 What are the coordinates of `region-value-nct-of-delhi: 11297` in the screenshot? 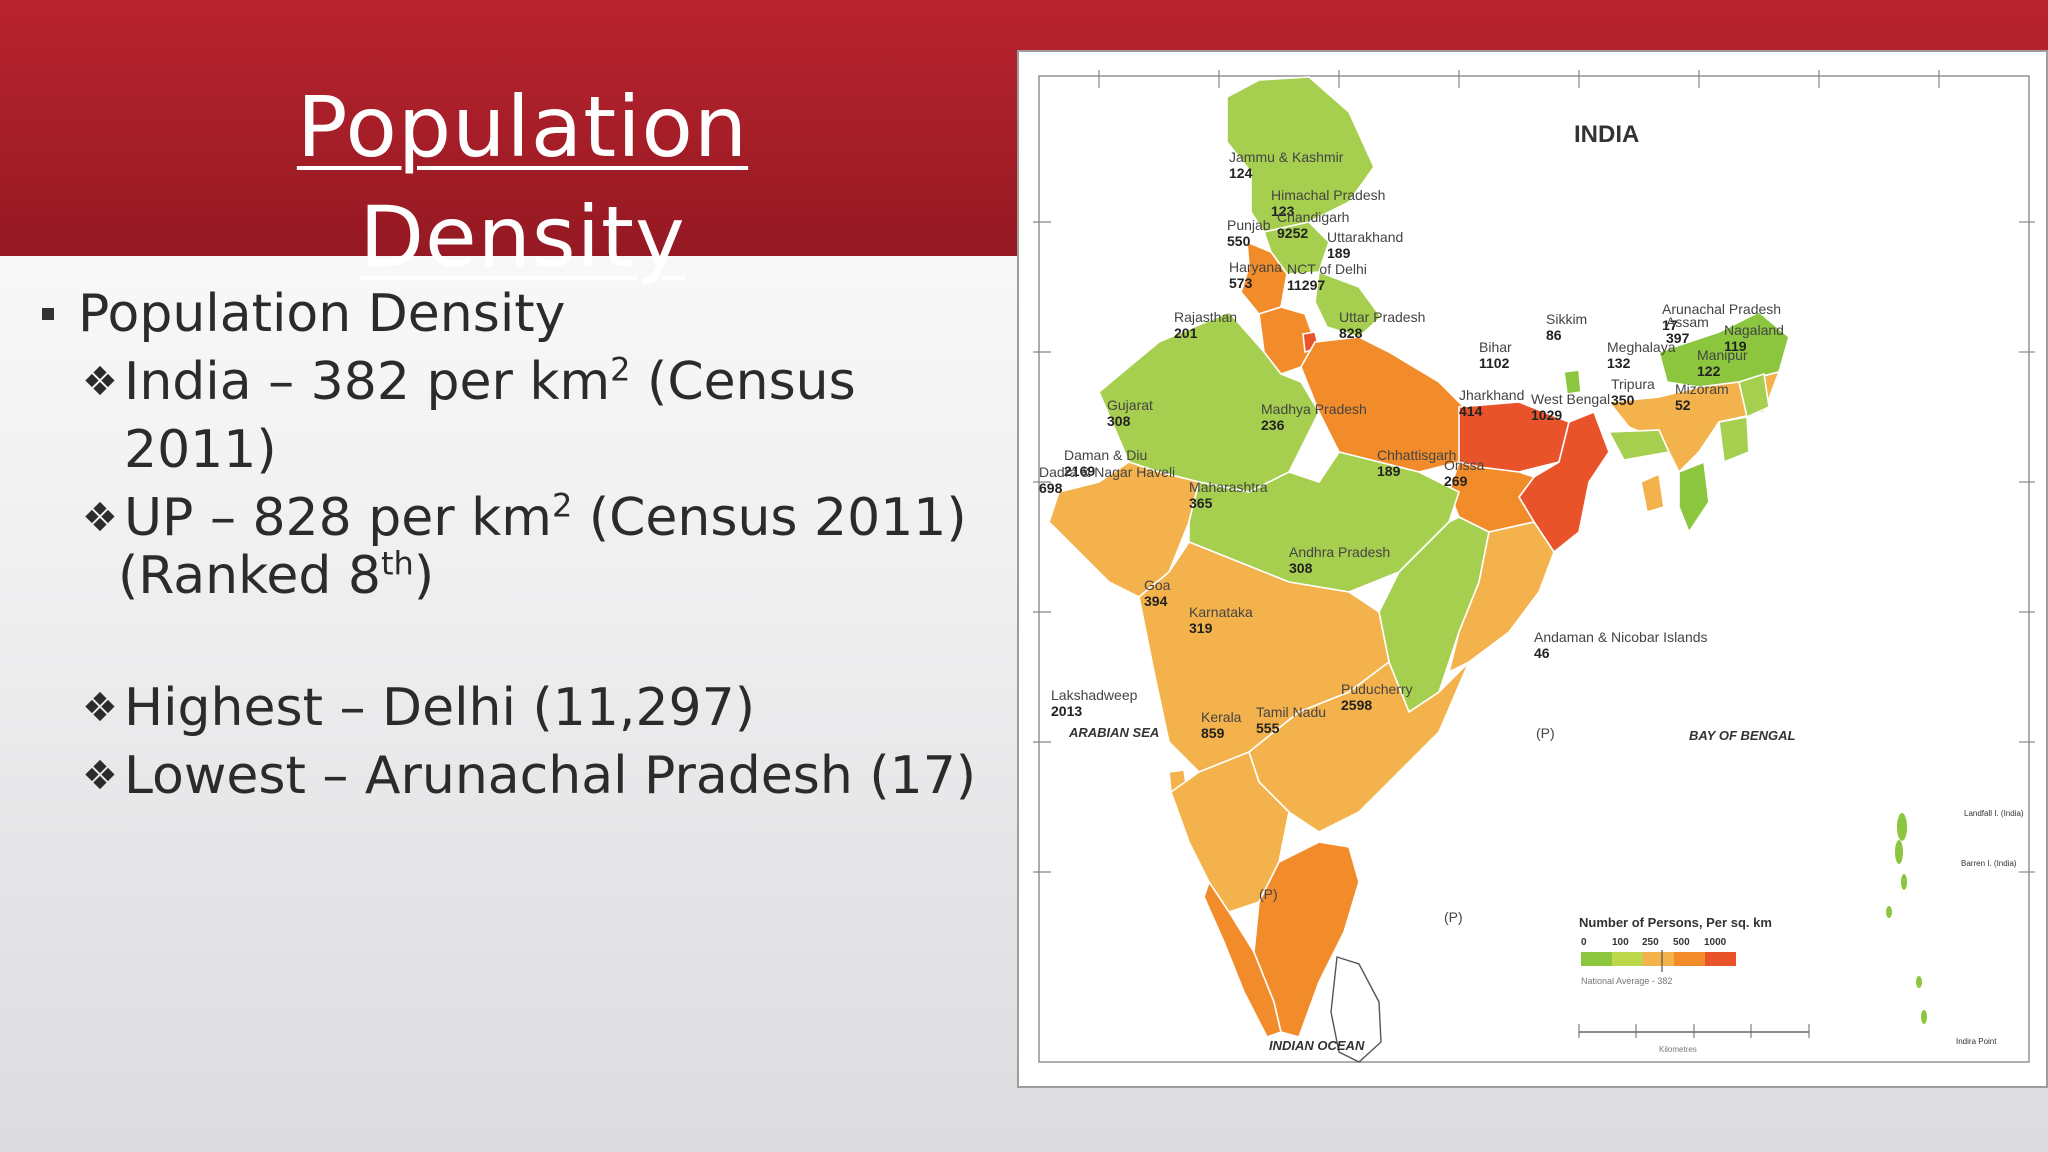 It's located at (1306, 285).